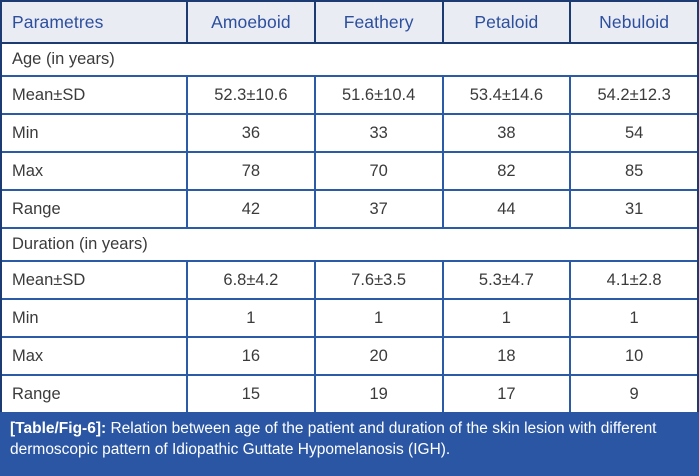  Describe the element at coordinates (505, 22) in the screenshot. I see `column-header-petaloid: Petaloid` at that location.